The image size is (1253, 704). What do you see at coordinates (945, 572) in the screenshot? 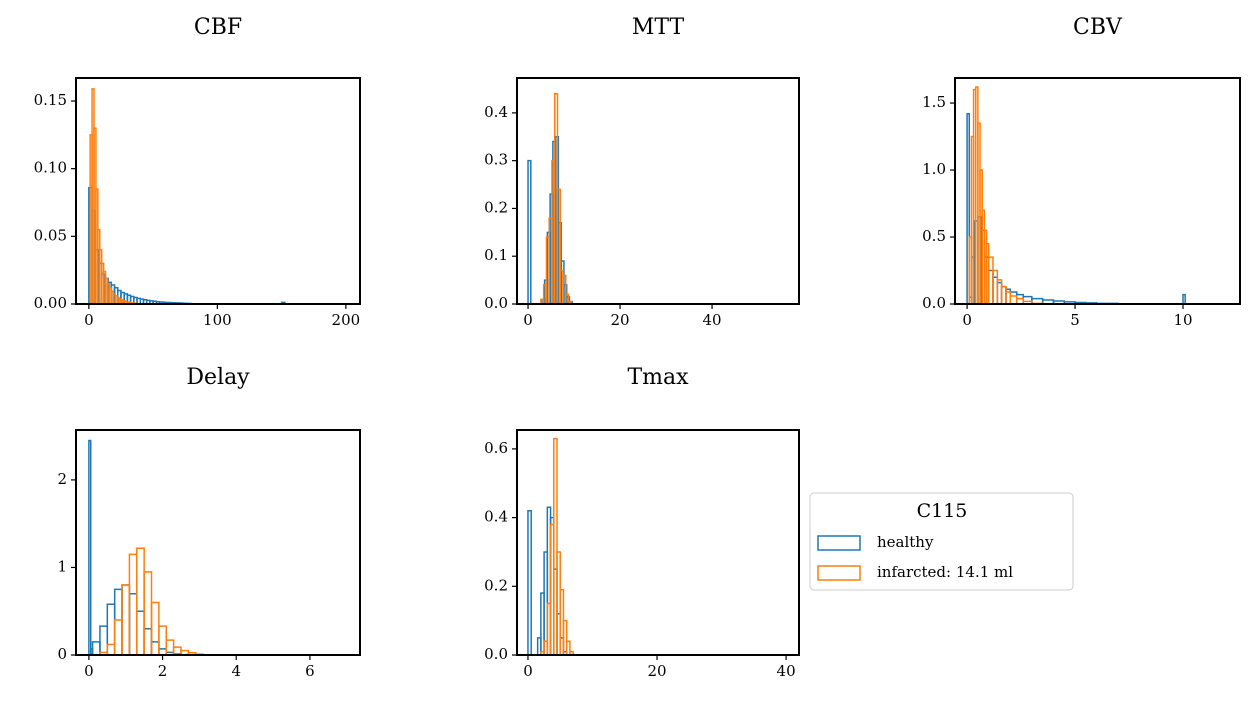
I see `legend-label: infarcted: 14.1 ml` at bounding box center [945, 572].